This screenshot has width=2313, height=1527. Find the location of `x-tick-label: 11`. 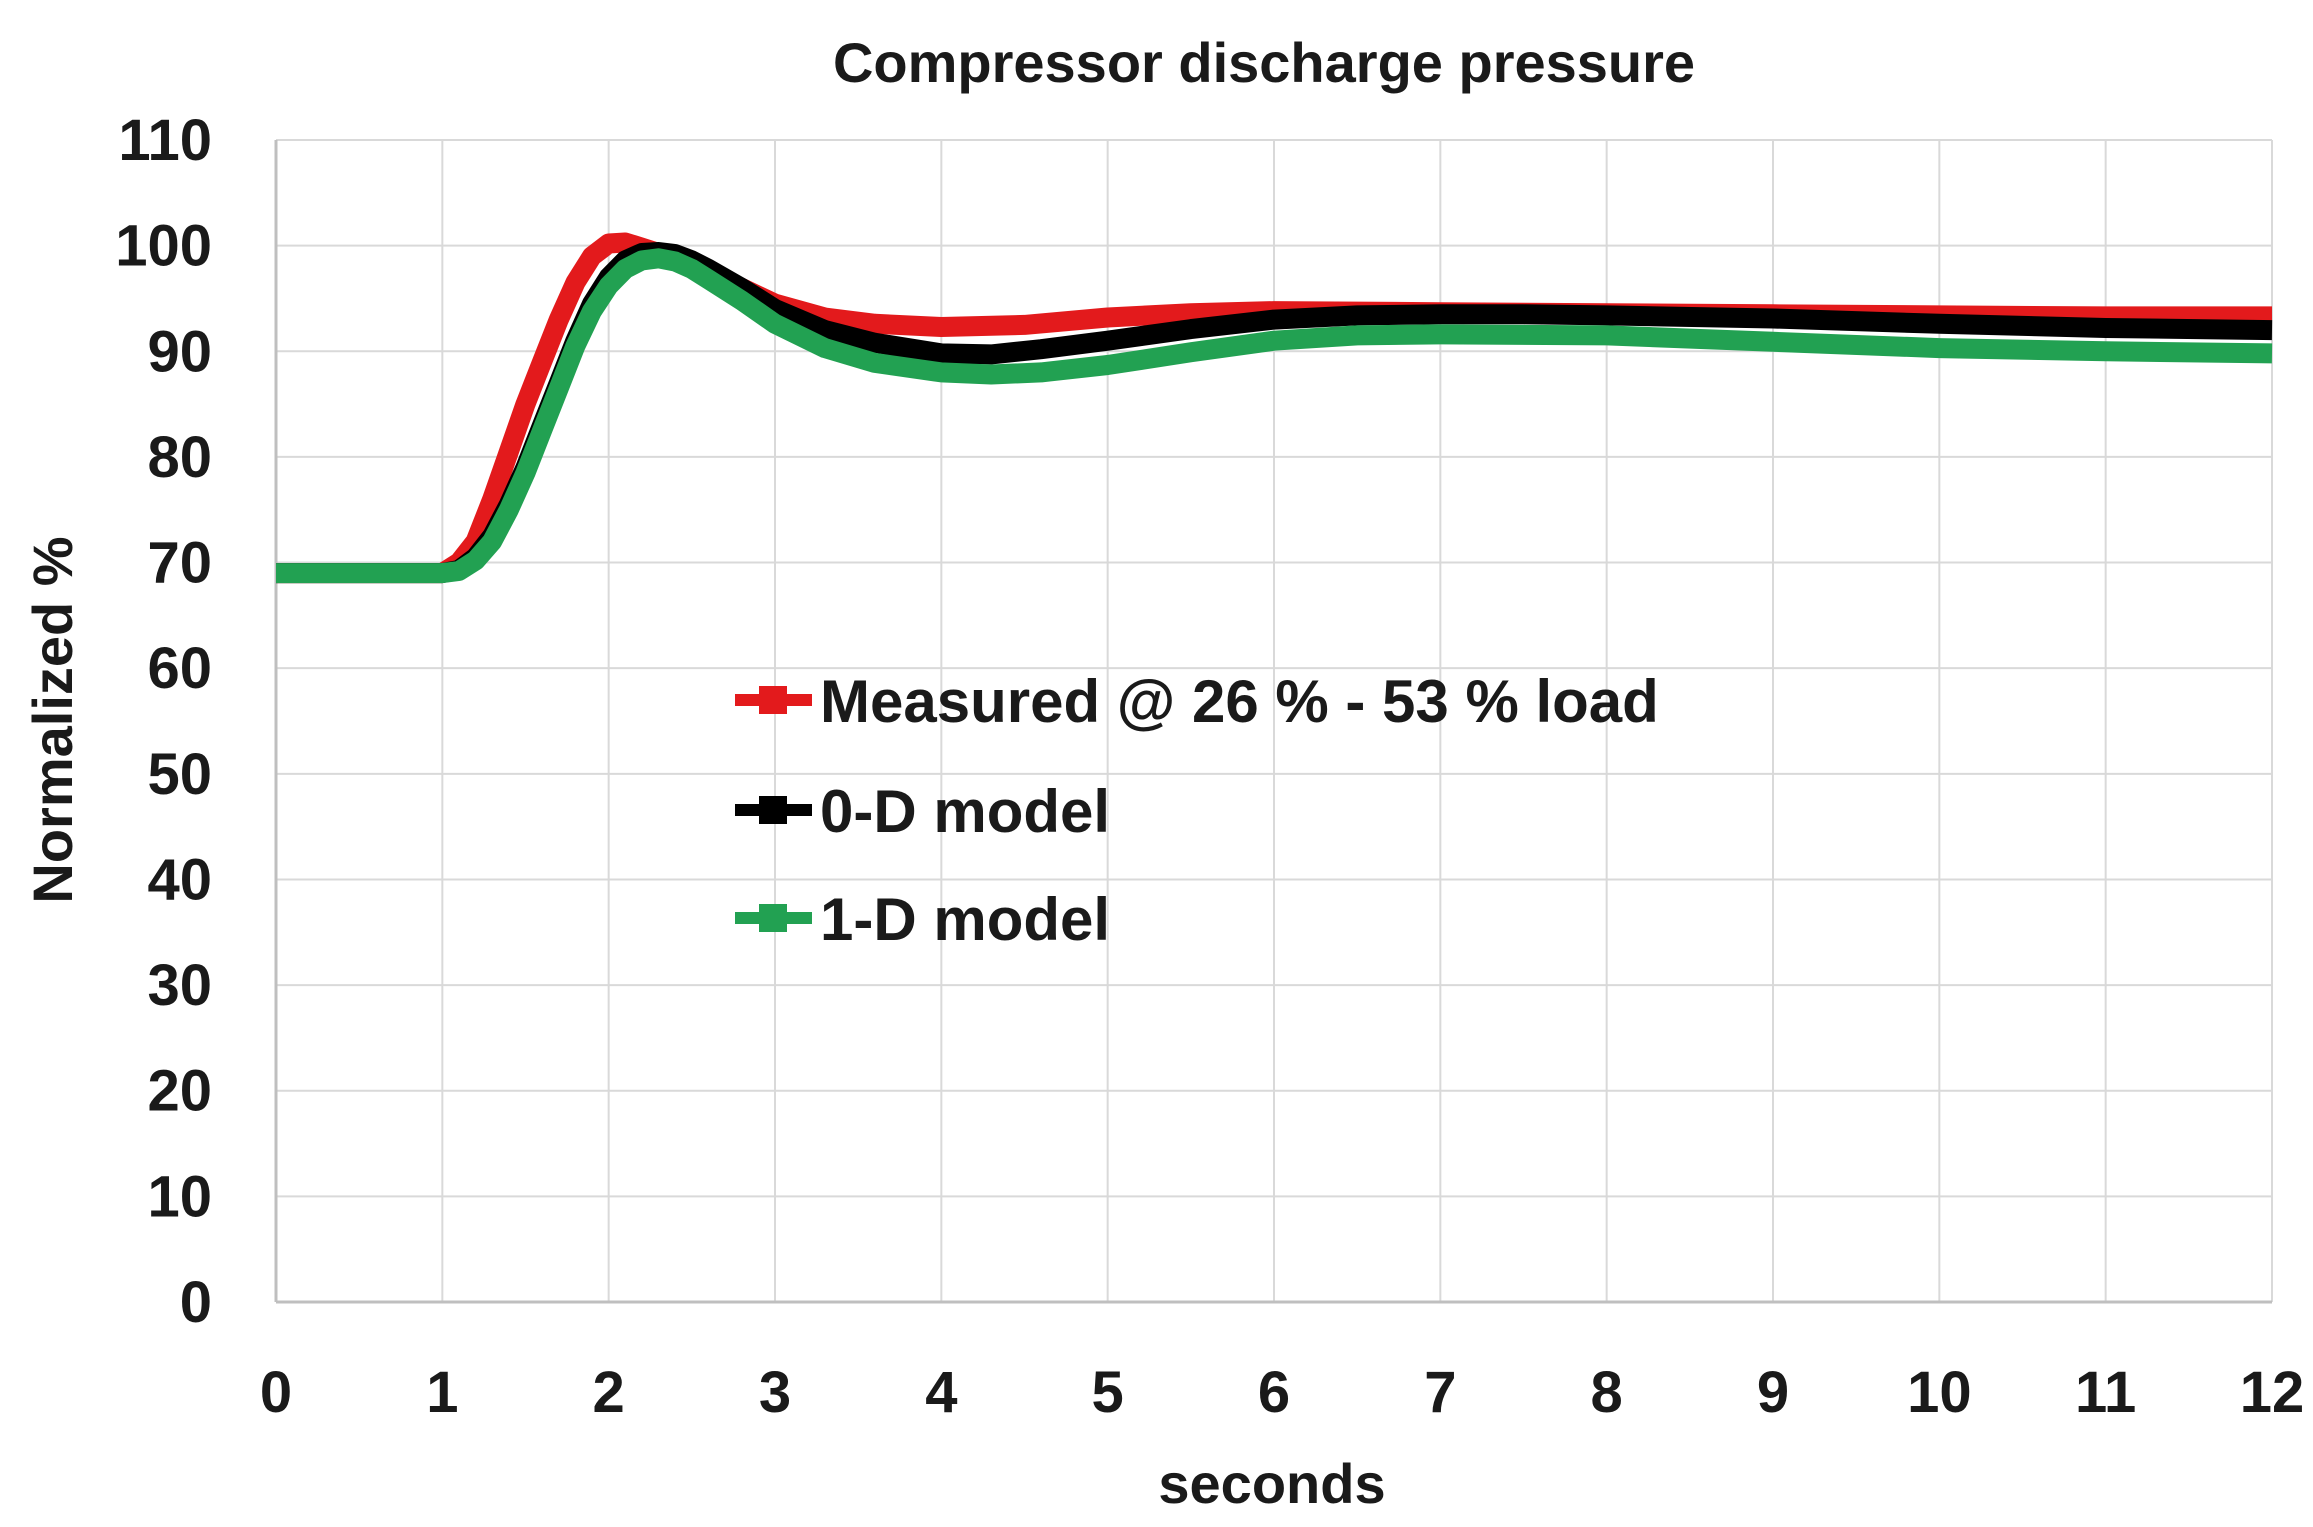

x-tick-label: 11 is located at coordinates (2105, 1392).